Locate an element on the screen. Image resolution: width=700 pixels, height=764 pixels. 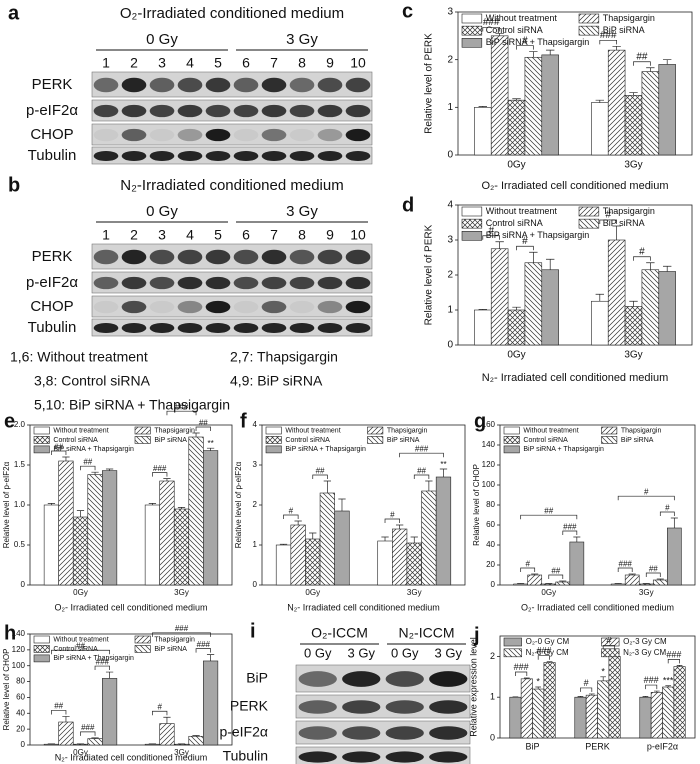
group-label: 0 Gy is located at coordinates (162, 39).